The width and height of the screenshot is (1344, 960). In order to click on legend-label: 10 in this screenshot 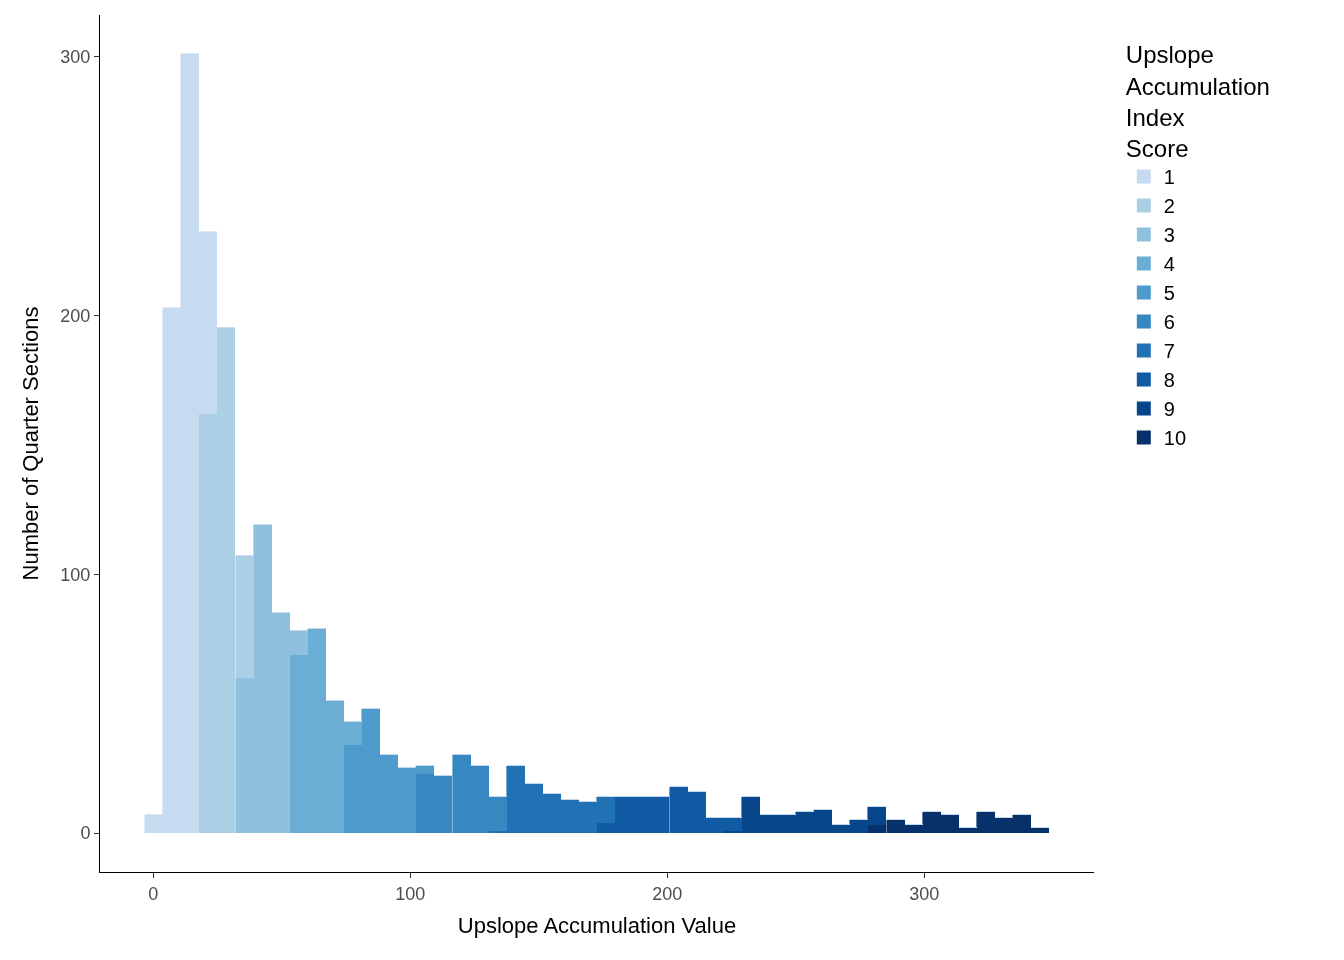, I will do `click(1175, 438)`.